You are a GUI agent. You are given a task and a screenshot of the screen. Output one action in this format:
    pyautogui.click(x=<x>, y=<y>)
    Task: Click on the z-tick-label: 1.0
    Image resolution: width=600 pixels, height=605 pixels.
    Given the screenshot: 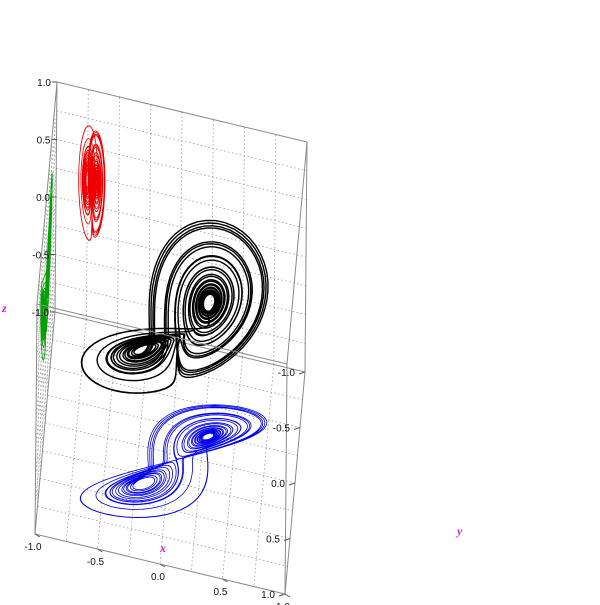 What is the action you would take?
    pyautogui.click(x=44, y=83)
    